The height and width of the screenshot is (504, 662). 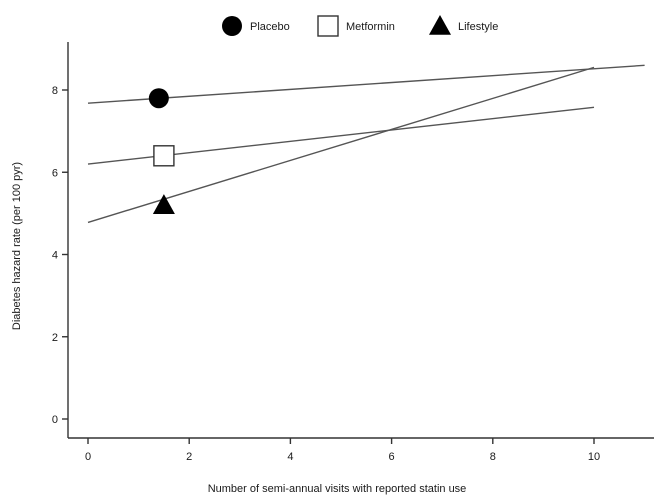 What do you see at coordinates (164, 156) in the screenshot?
I see `data-point-metformin` at bounding box center [164, 156].